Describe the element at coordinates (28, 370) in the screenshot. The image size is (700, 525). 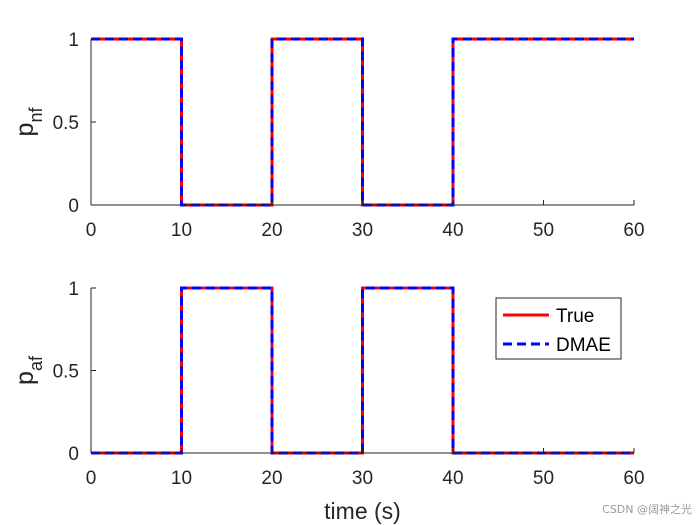
I see `y-axis-label: paf` at that location.